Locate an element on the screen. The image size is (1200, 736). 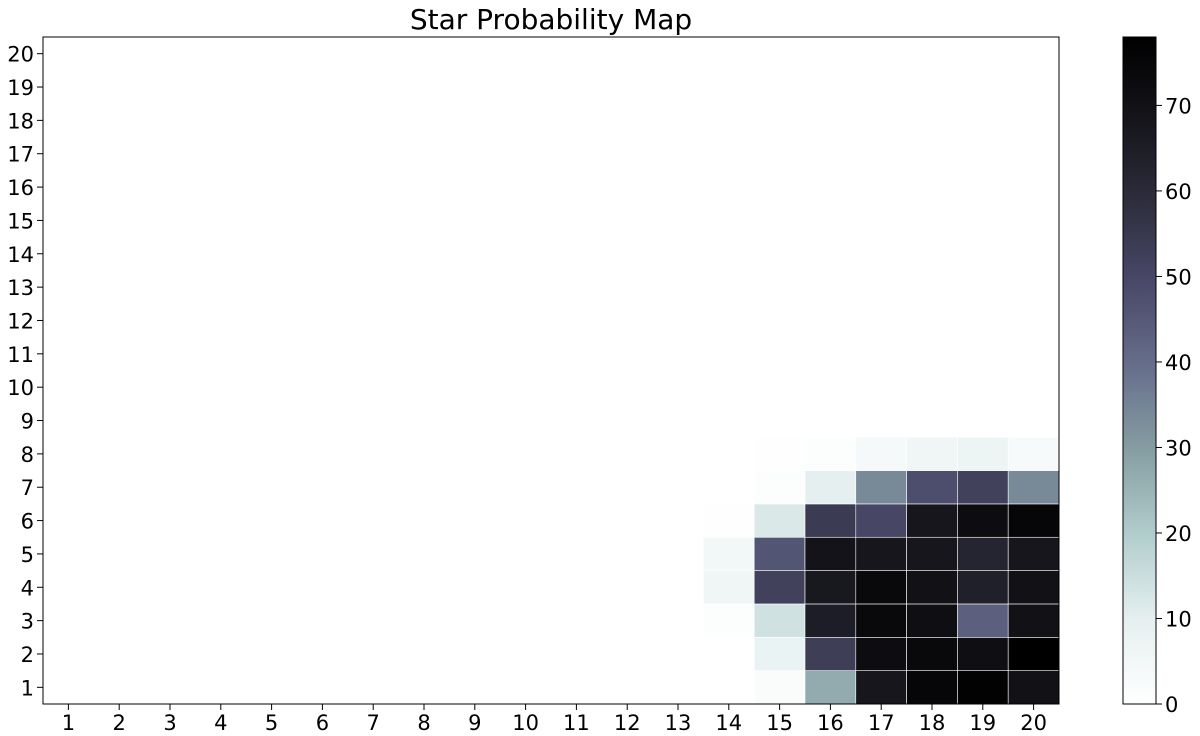
colorbar is located at coordinates (1139, 370).